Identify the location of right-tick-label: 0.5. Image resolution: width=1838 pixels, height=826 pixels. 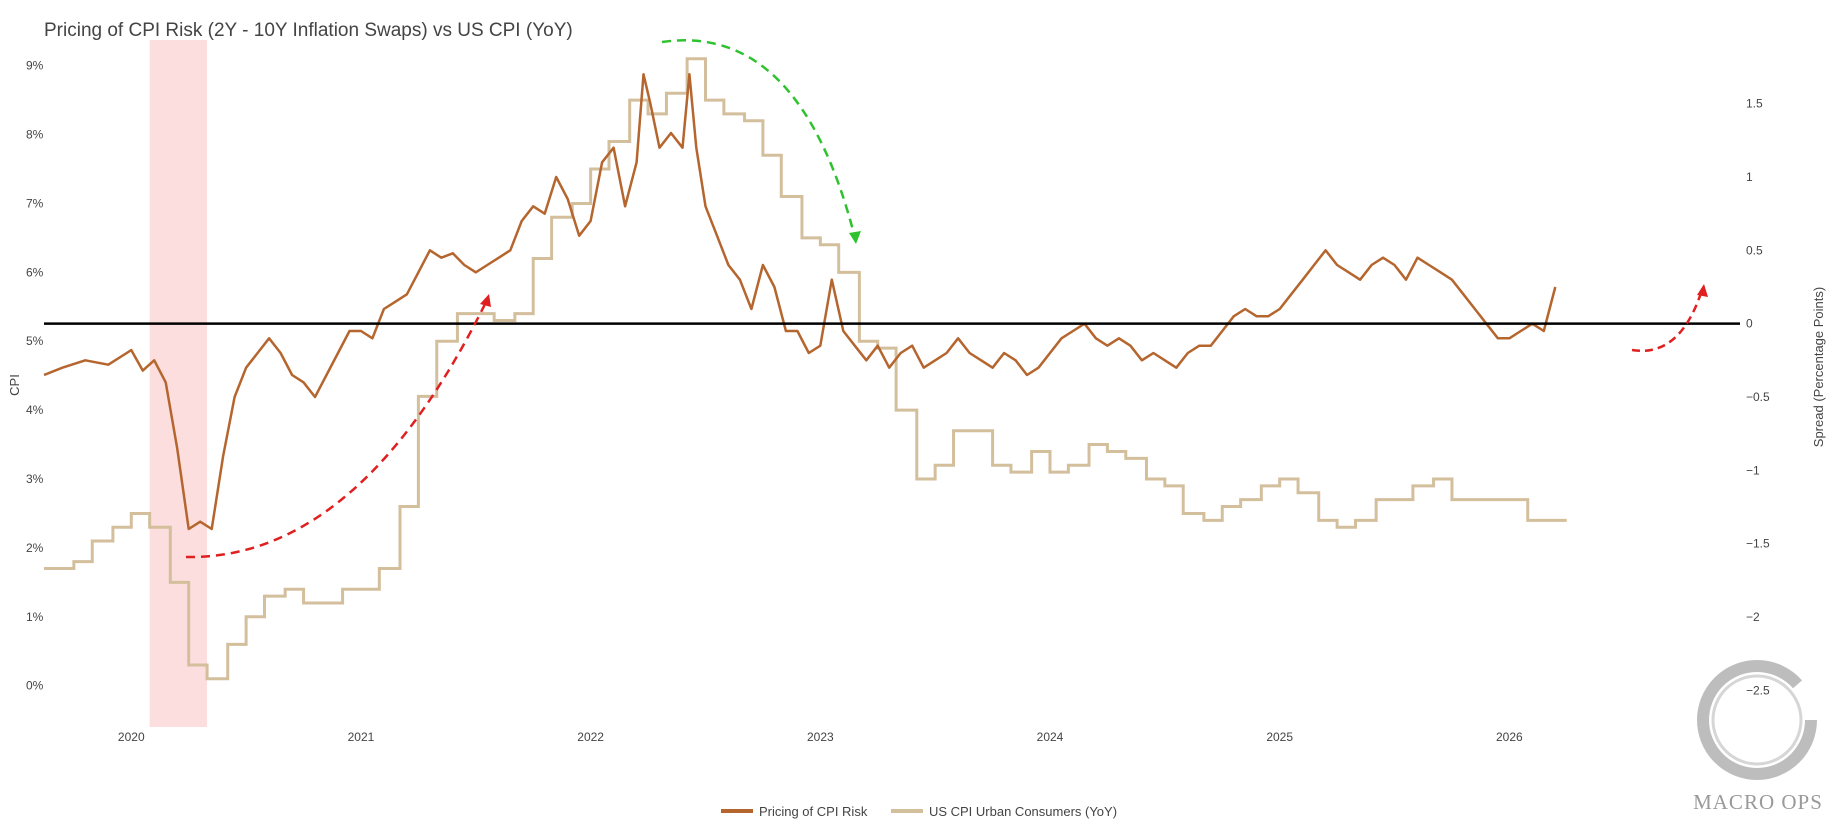
(1754, 250).